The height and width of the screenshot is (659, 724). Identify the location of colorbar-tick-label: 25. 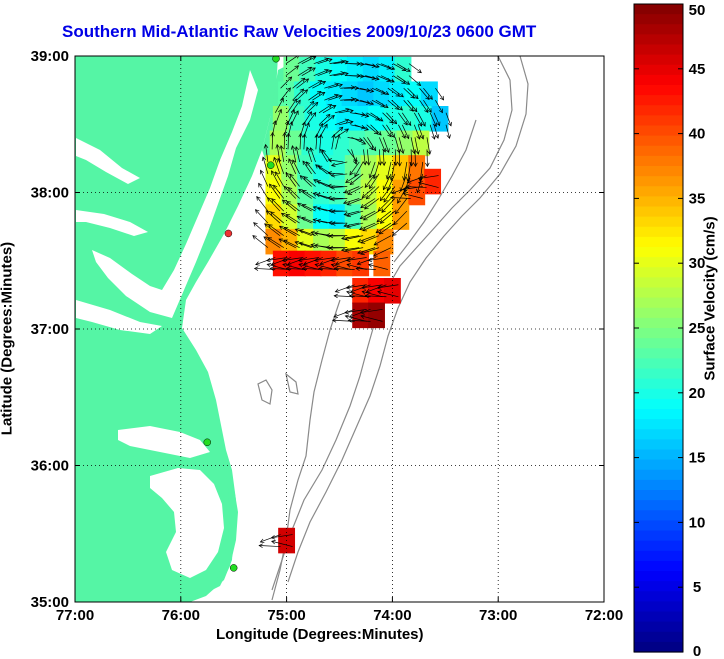
(697, 328).